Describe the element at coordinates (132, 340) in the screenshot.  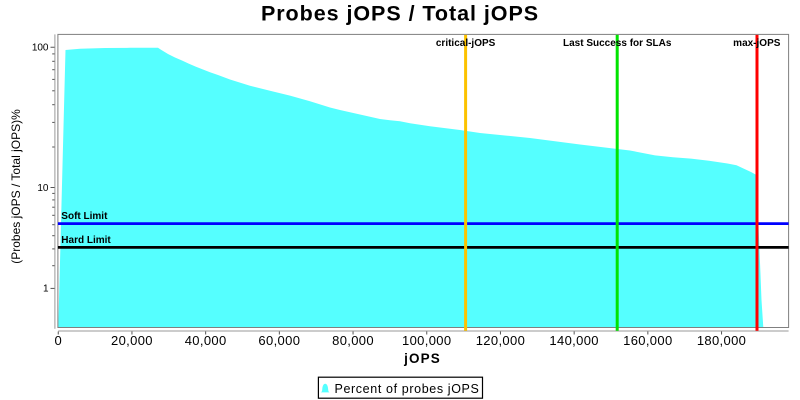
I see `svg-text: 20,000` at that location.